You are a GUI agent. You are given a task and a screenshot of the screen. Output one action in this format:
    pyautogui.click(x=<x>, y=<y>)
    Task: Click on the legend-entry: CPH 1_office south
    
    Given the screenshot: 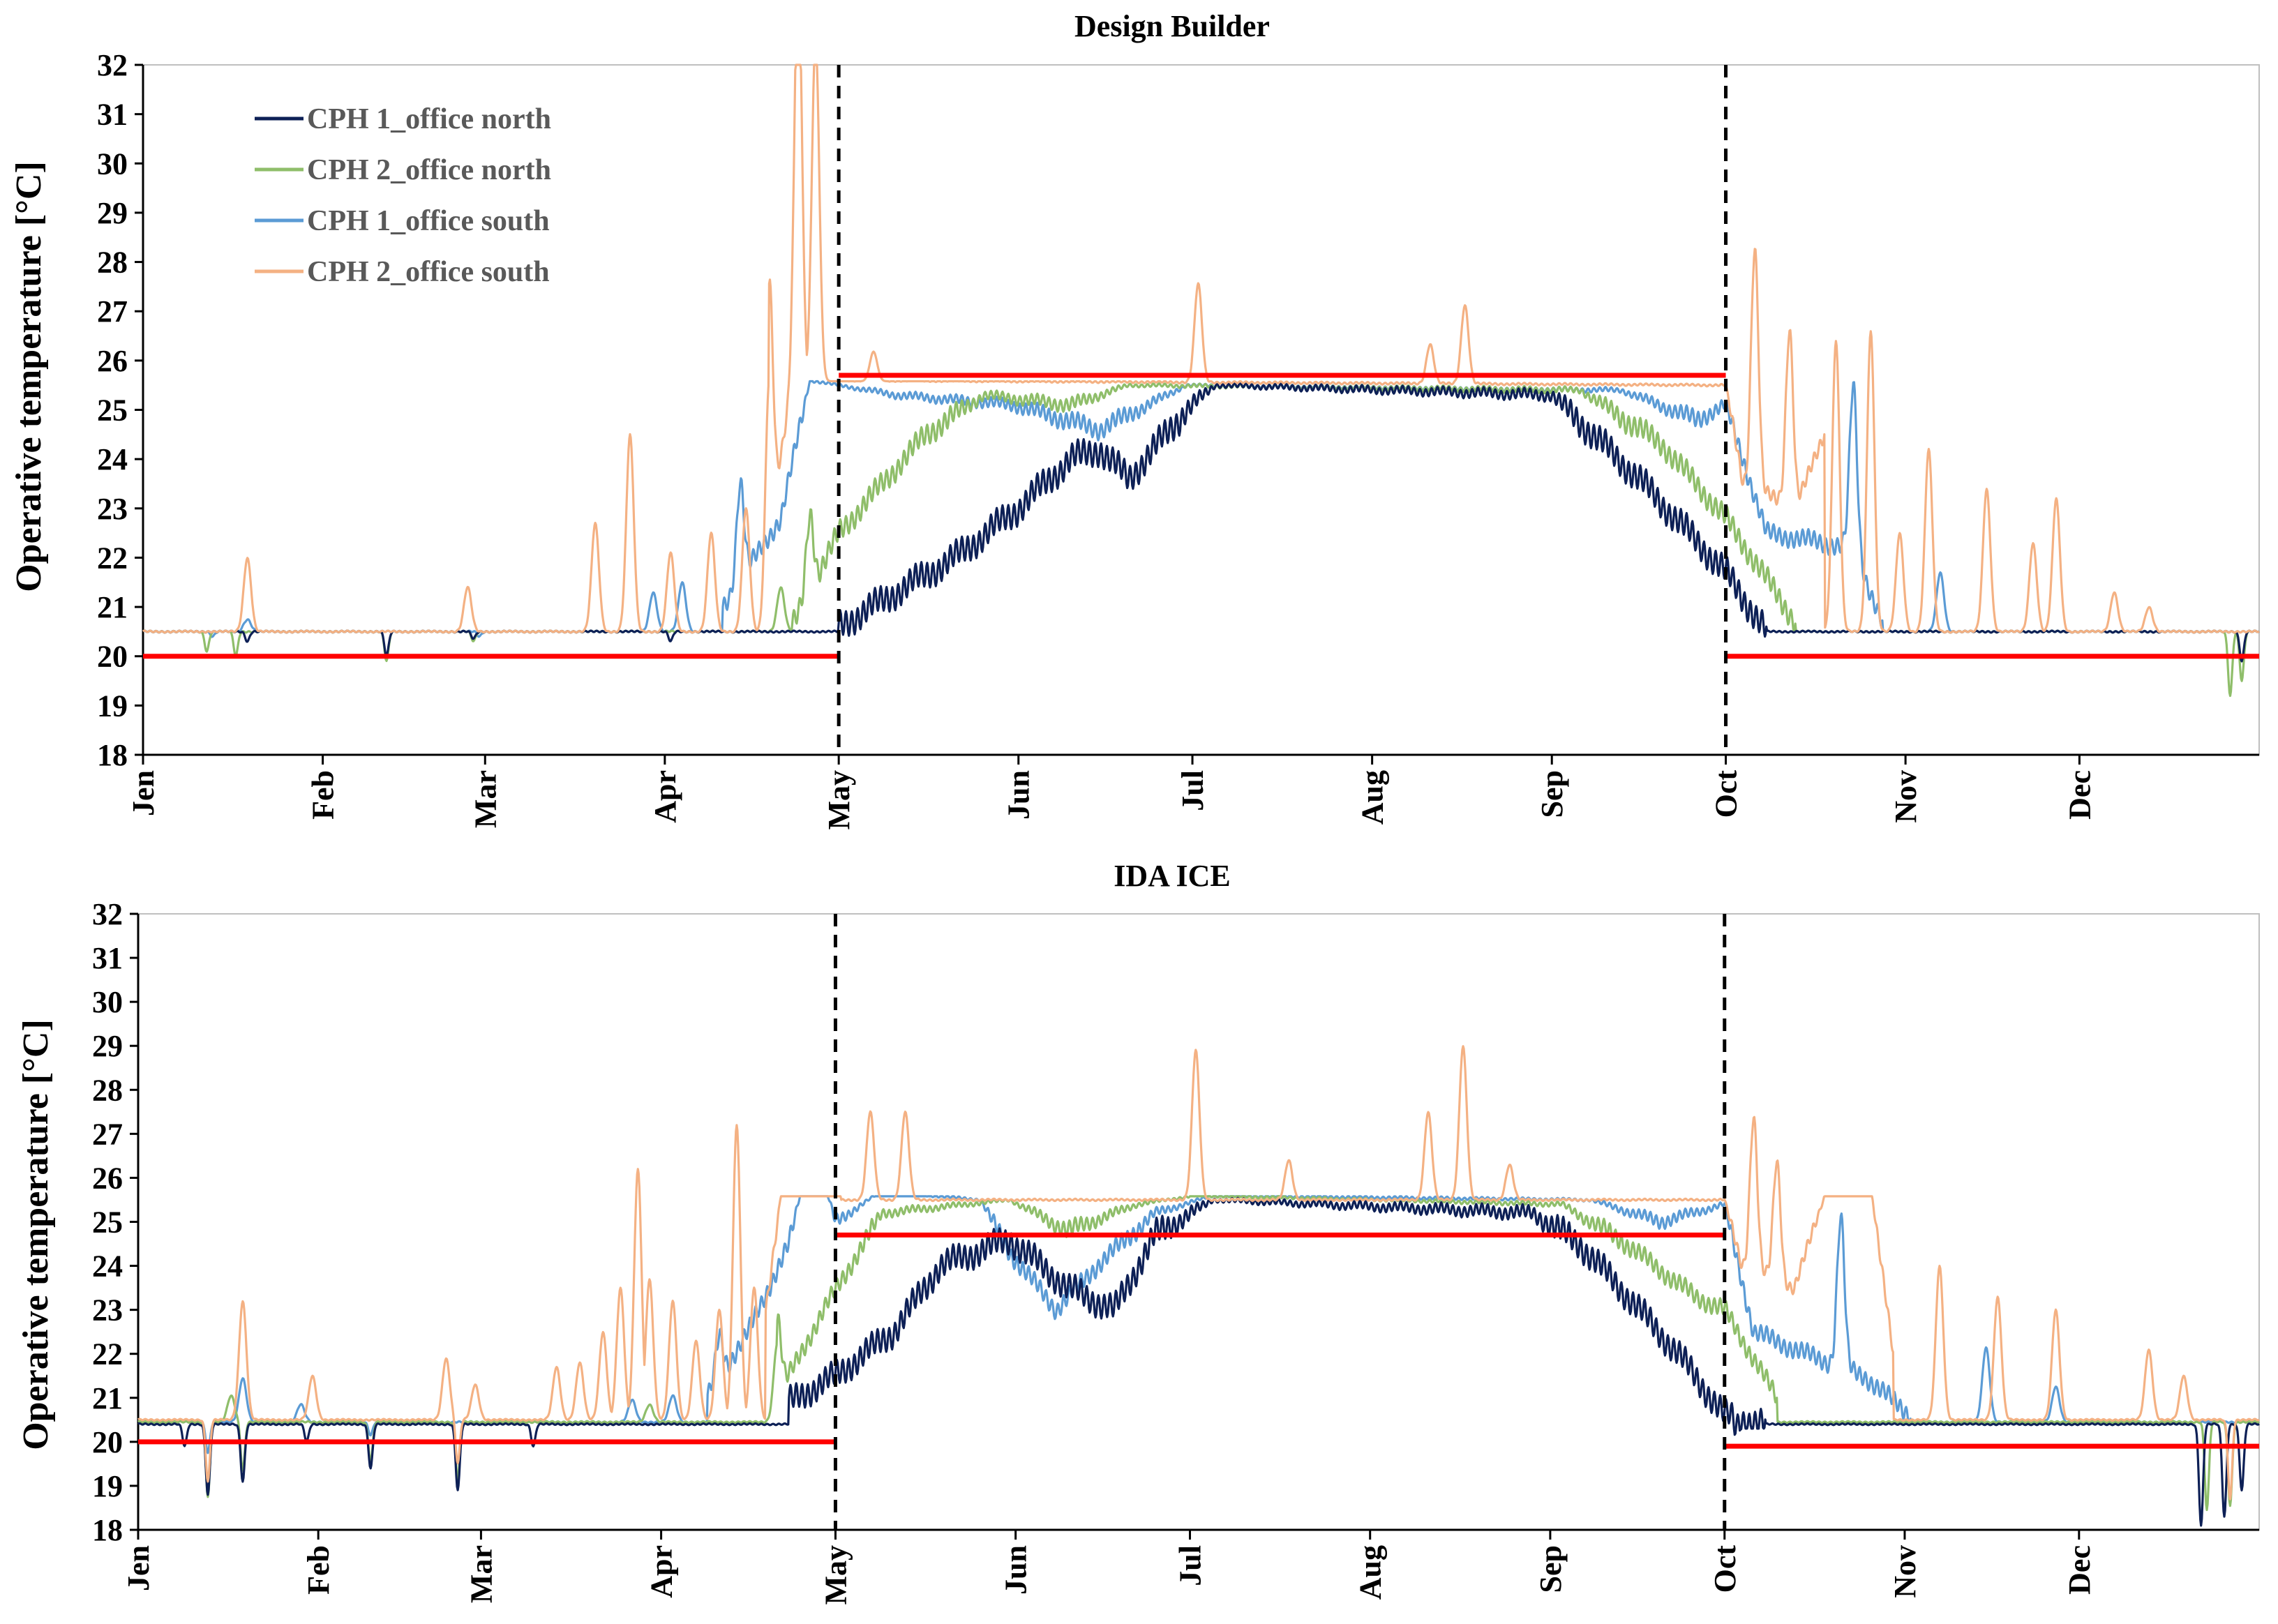 What is the action you would take?
    pyautogui.click(x=403, y=221)
    